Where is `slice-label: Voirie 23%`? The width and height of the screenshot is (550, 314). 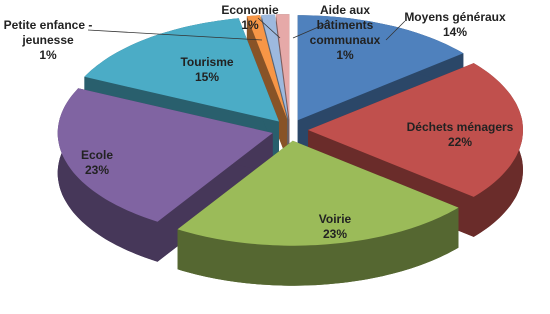 slice-label: Voirie 23% is located at coordinates (335, 227).